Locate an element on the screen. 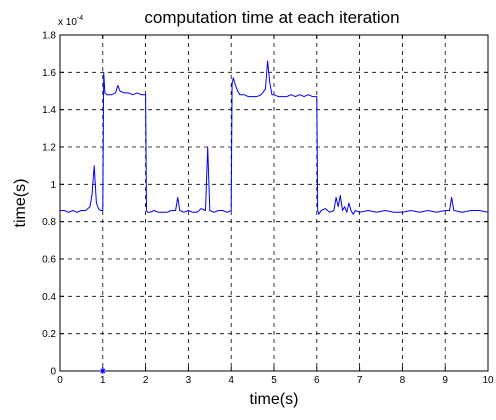 The image size is (496, 420). x-tick-label: 10 is located at coordinates (488, 380).